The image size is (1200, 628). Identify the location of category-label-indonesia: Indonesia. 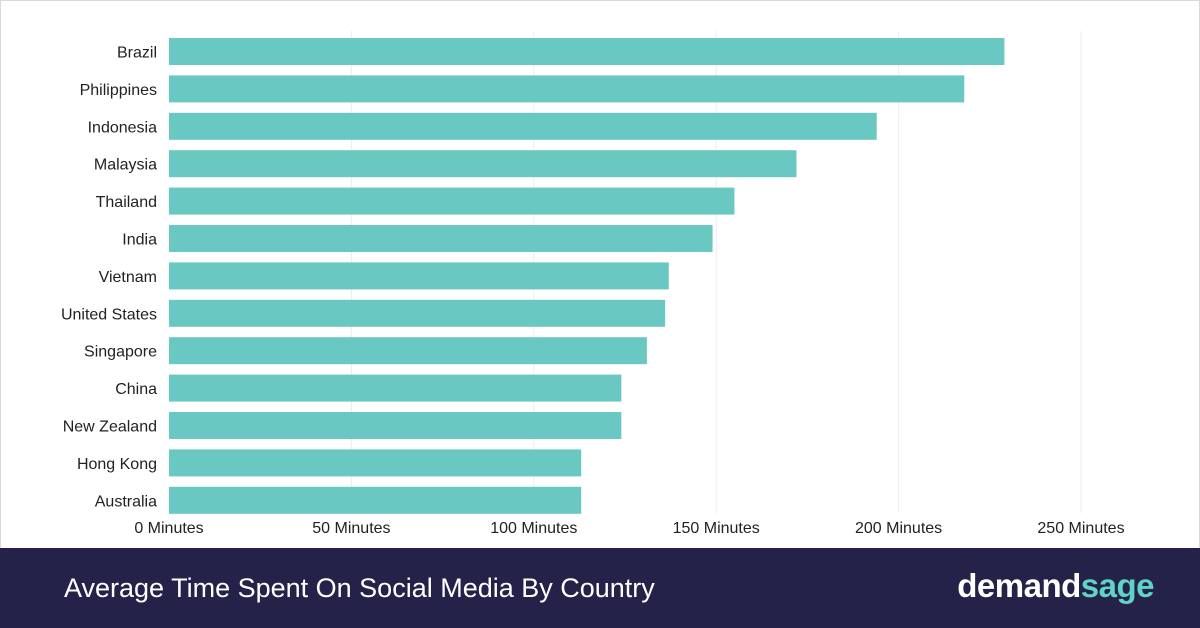
(122, 127).